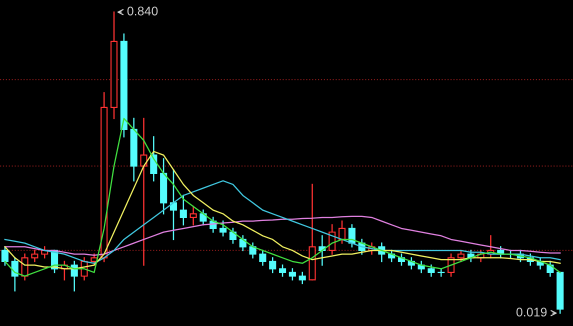 This screenshot has height=326, width=573. Describe the element at coordinates (142, 11) in the screenshot. I see `annotation: 0.840` at that location.